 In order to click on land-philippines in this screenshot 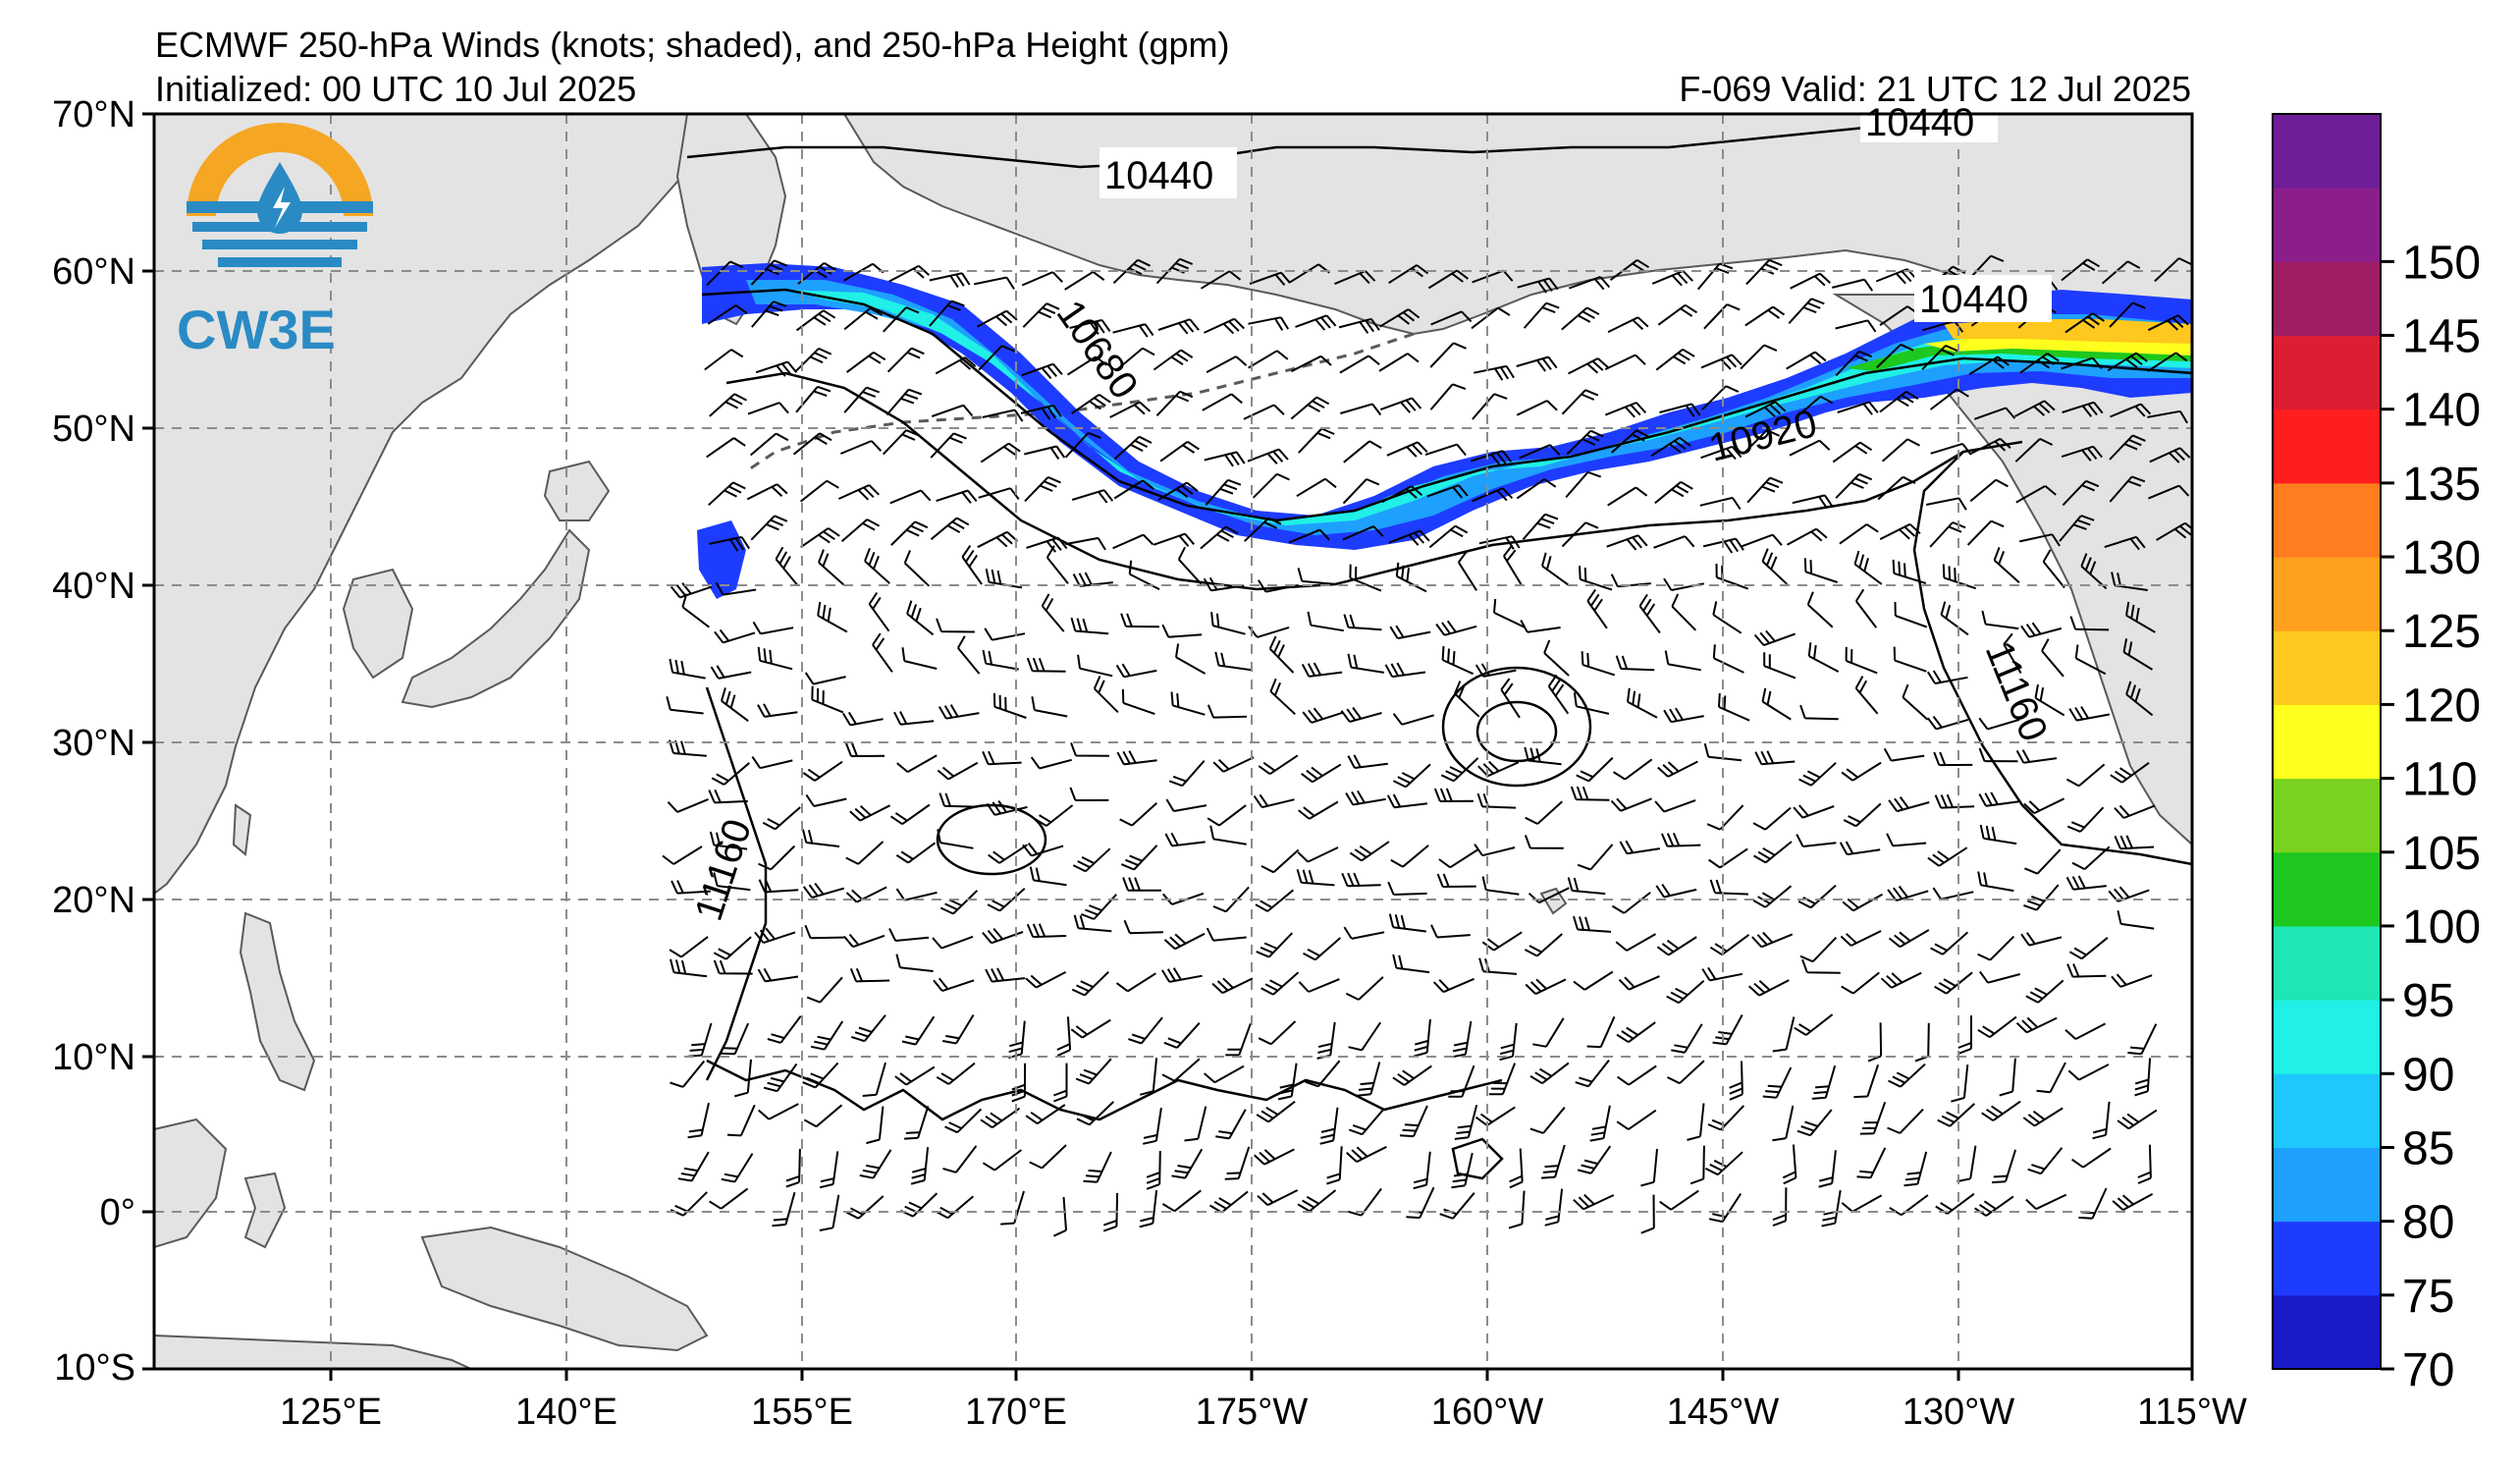, I will do `click(277, 1001)`.